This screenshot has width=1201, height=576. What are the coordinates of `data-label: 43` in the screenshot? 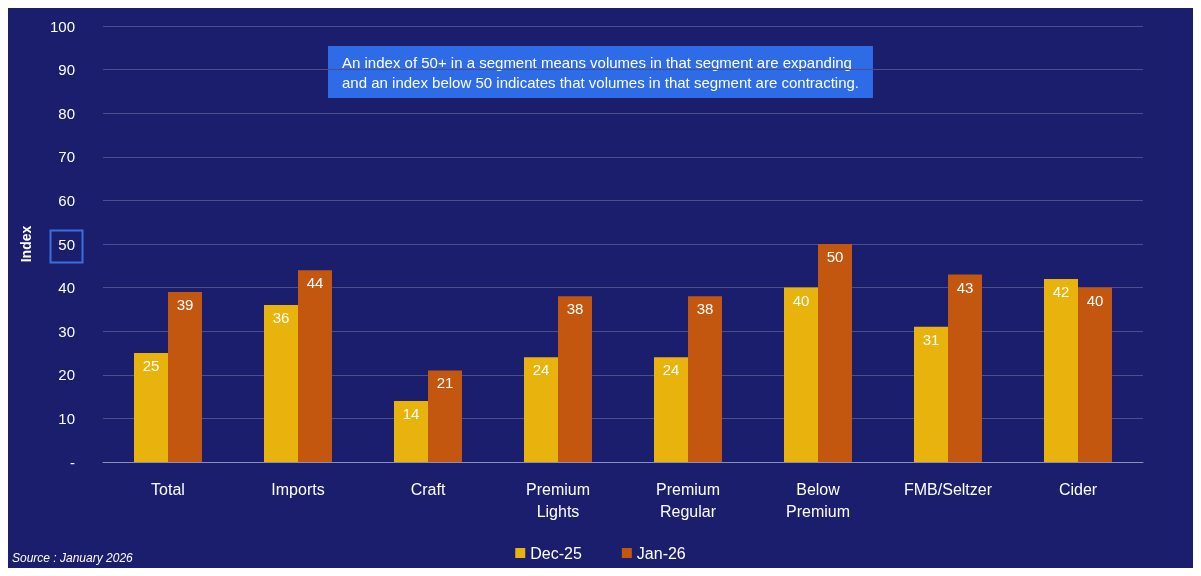 It's located at (965, 287).